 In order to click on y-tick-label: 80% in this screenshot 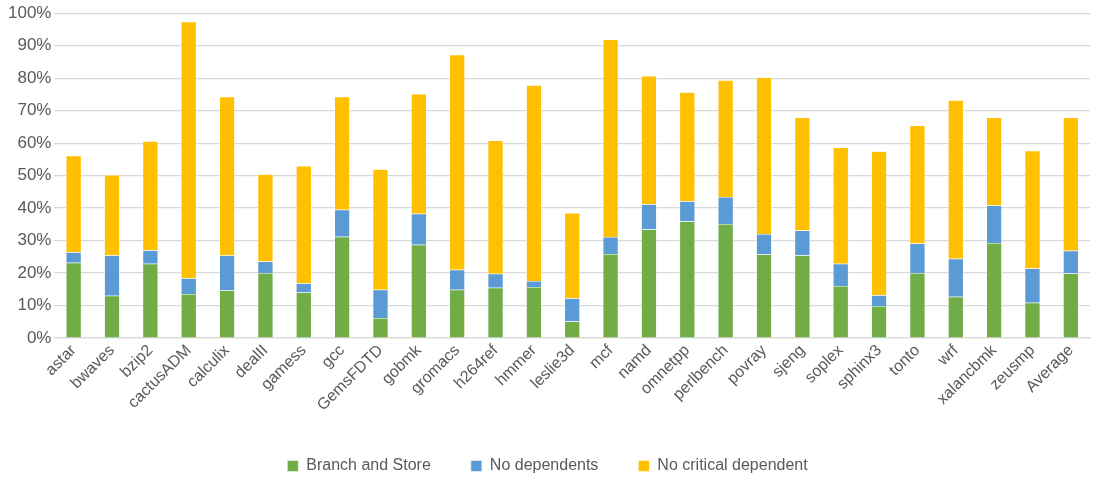, I will do `click(34, 77)`.